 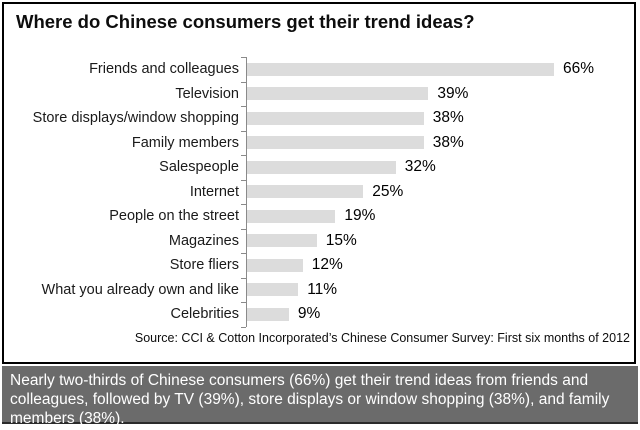 I want to click on category-label: Salespeople, so click(x=199, y=167).